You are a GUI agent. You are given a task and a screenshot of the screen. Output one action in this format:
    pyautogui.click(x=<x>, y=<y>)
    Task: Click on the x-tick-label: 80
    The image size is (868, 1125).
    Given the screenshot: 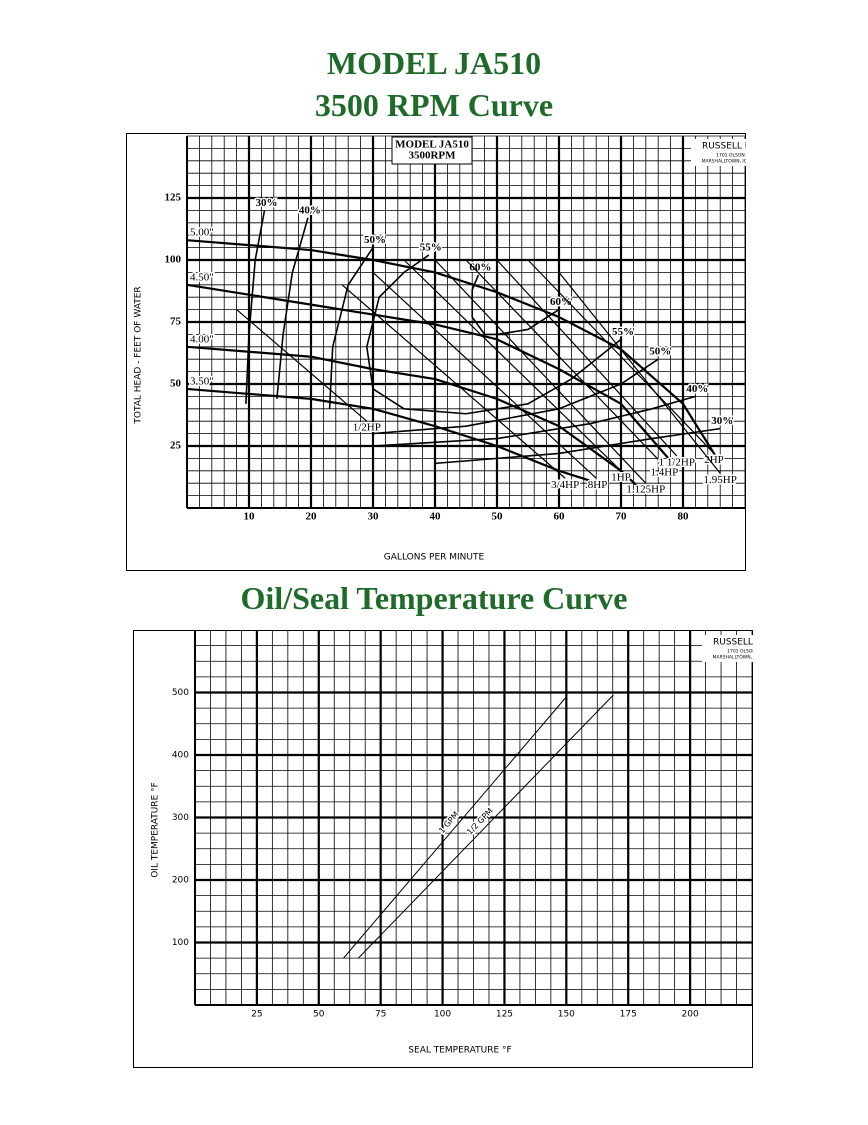 What is the action you would take?
    pyautogui.click(x=684, y=517)
    